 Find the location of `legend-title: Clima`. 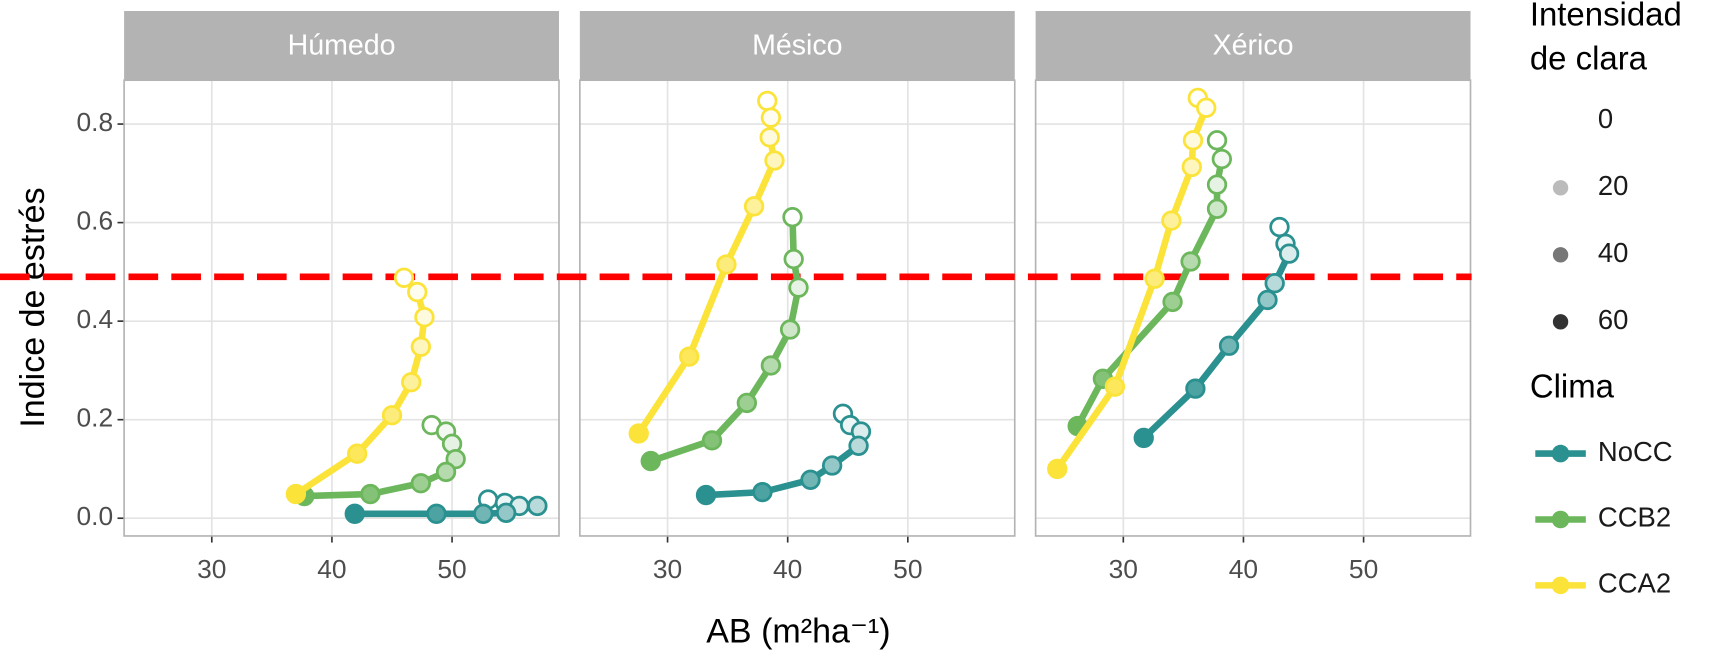

legend-title: Clima is located at coordinates (1572, 386).